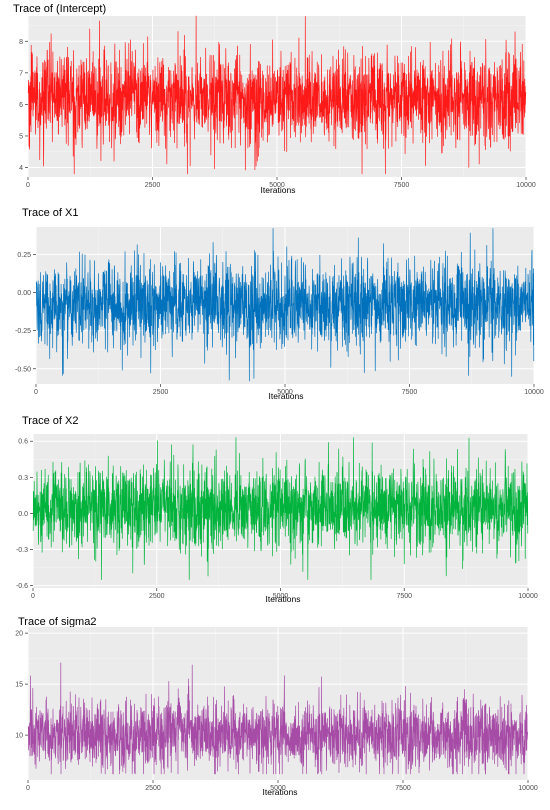  What do you see at coordinates (278, 718) in the screenshot?
I see `trace-series-line` at bounding box center [278, 718].